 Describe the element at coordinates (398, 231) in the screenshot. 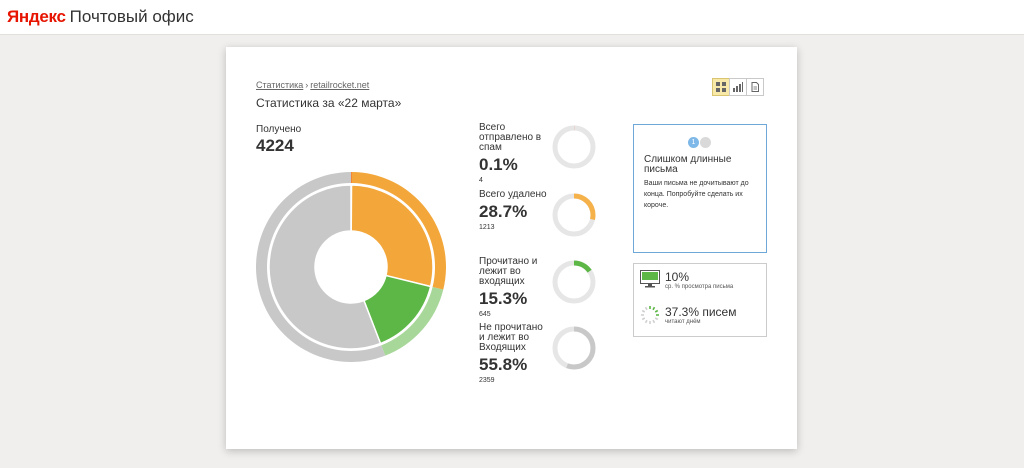

I see `outer-ring-segment-deleted` at that location.